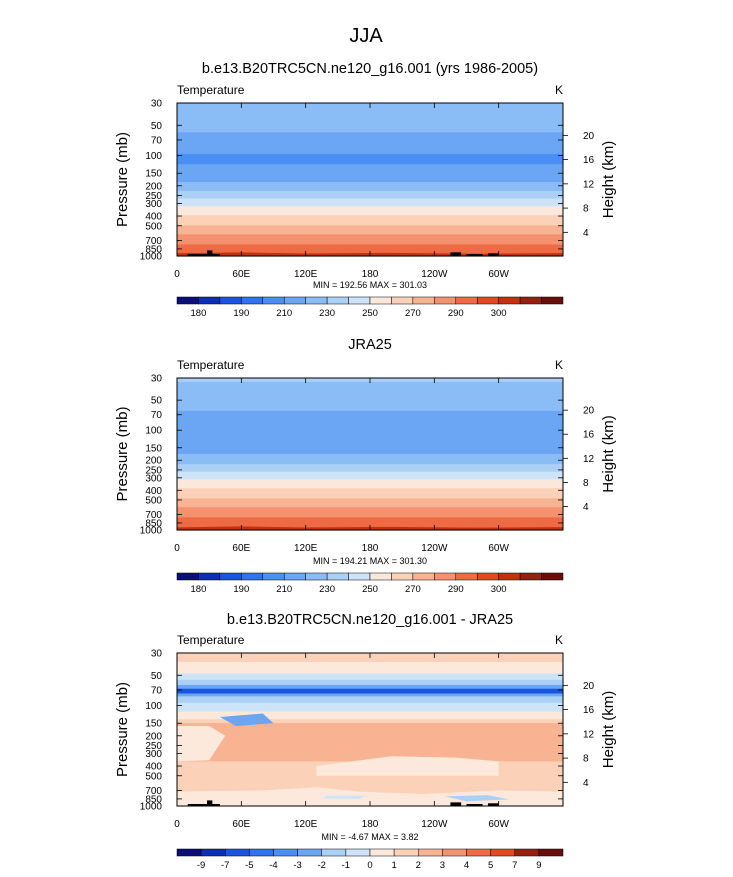 This screenshot has width=733, height=877. What do you see at coordinates (343, 253) in the screenshot?
I see `topography` at bounding box center [343, 253].